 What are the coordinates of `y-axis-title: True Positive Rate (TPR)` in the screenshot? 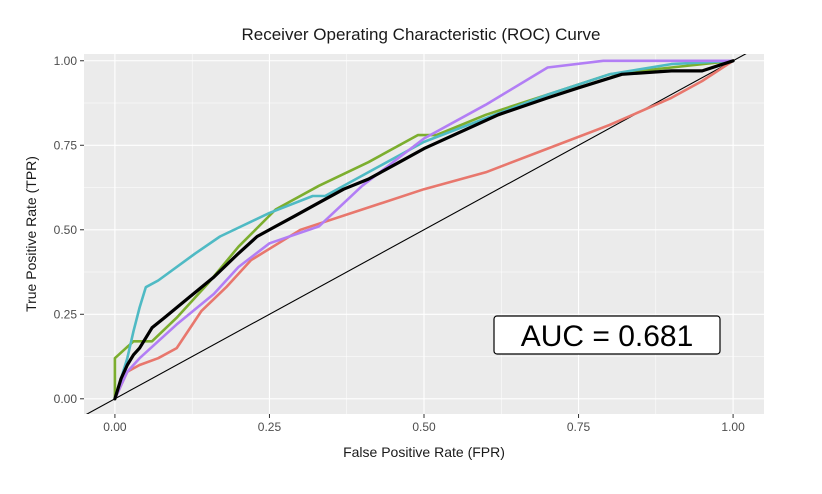 It's located at (31, 234).